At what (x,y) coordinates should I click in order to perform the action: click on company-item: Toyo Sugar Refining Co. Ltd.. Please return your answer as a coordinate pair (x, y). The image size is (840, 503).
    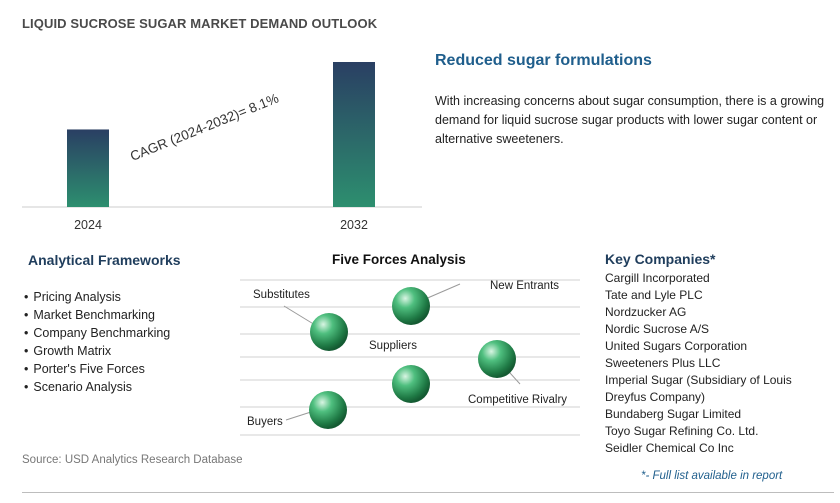
    Looking at the image, I should click on (682, 431).